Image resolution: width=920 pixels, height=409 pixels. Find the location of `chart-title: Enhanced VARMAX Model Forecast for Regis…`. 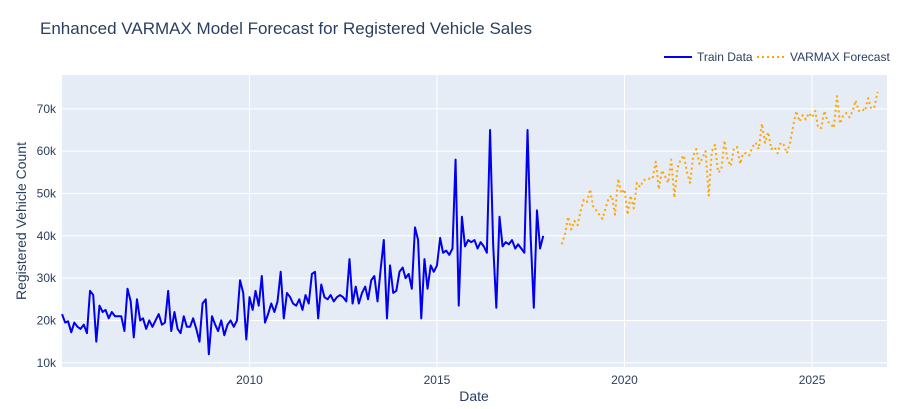

chart-title: Enhanced VARMAX Model Forecast for Regis… is located at coordinates (286, 28).